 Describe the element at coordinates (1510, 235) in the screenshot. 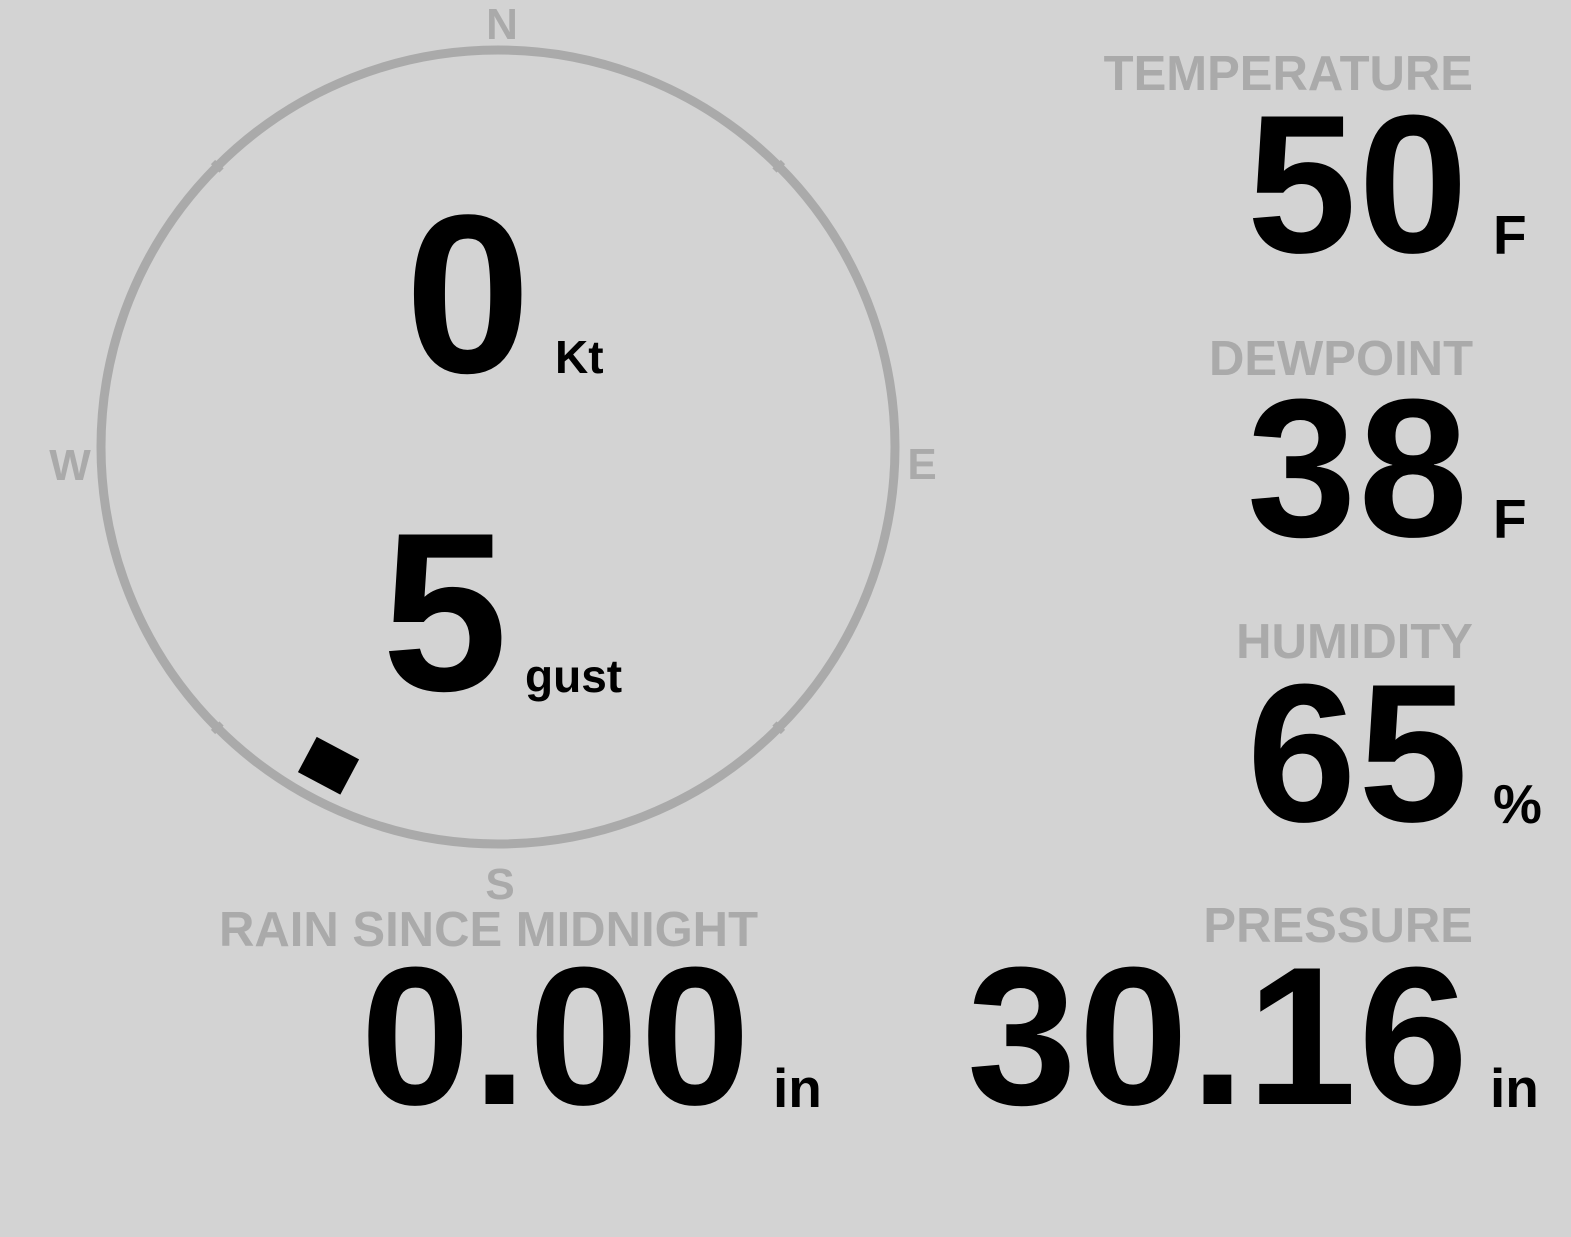

I see `temperature-unit: F` at that location.